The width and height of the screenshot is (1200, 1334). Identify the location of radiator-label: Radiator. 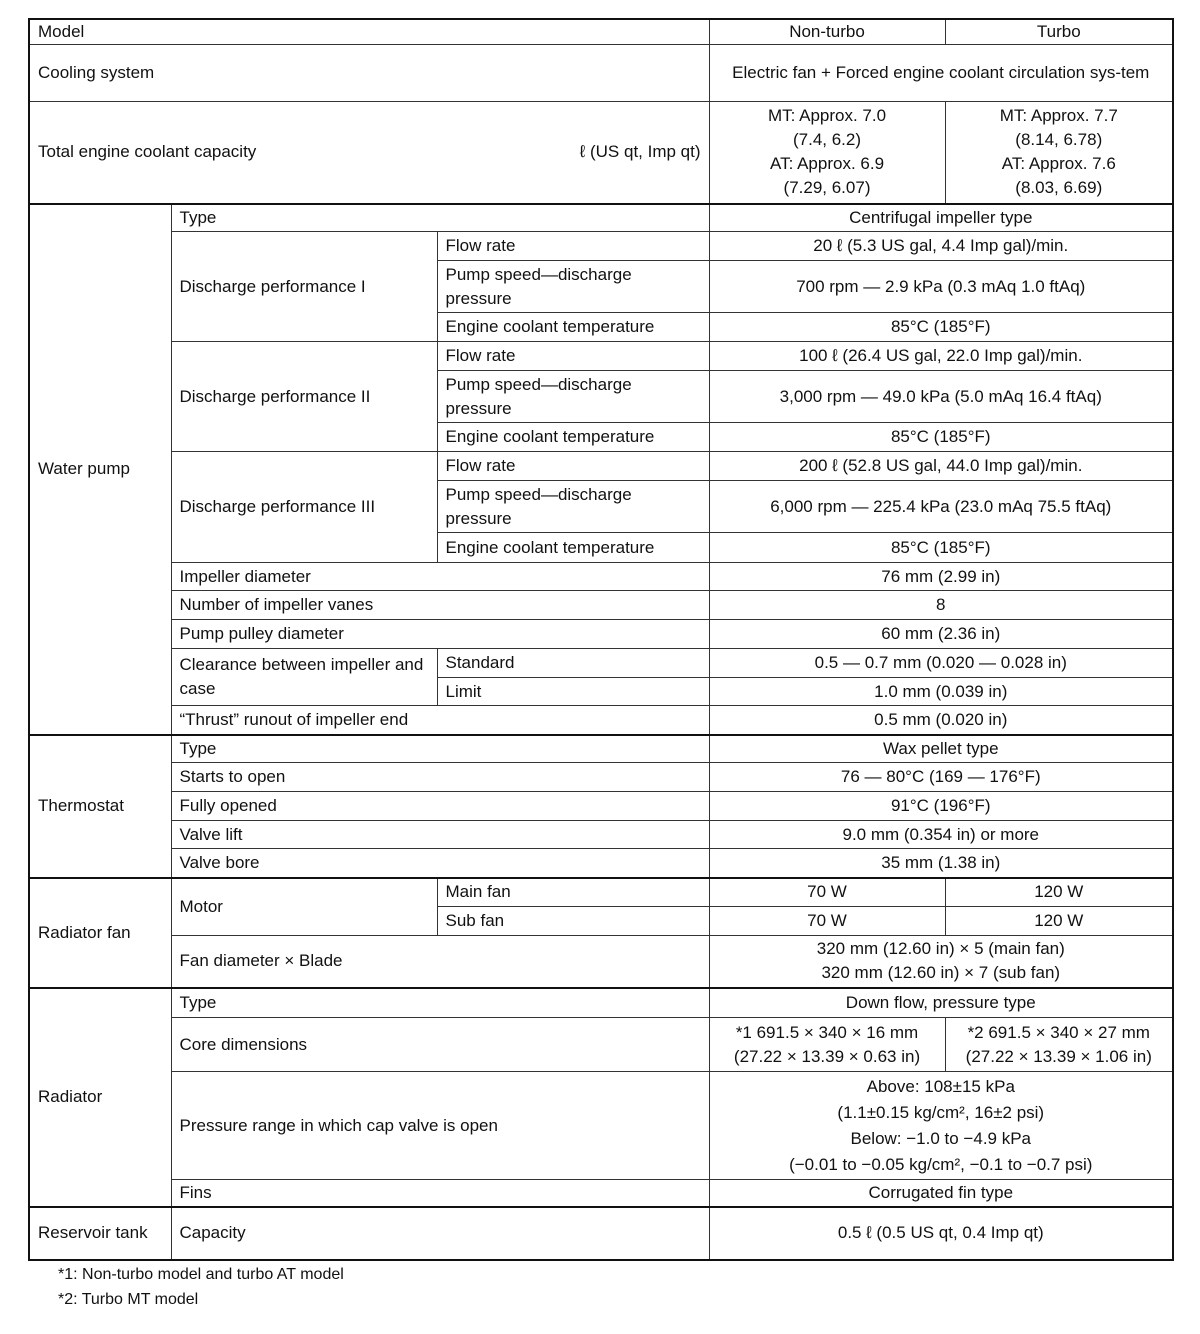
(100, 1096).